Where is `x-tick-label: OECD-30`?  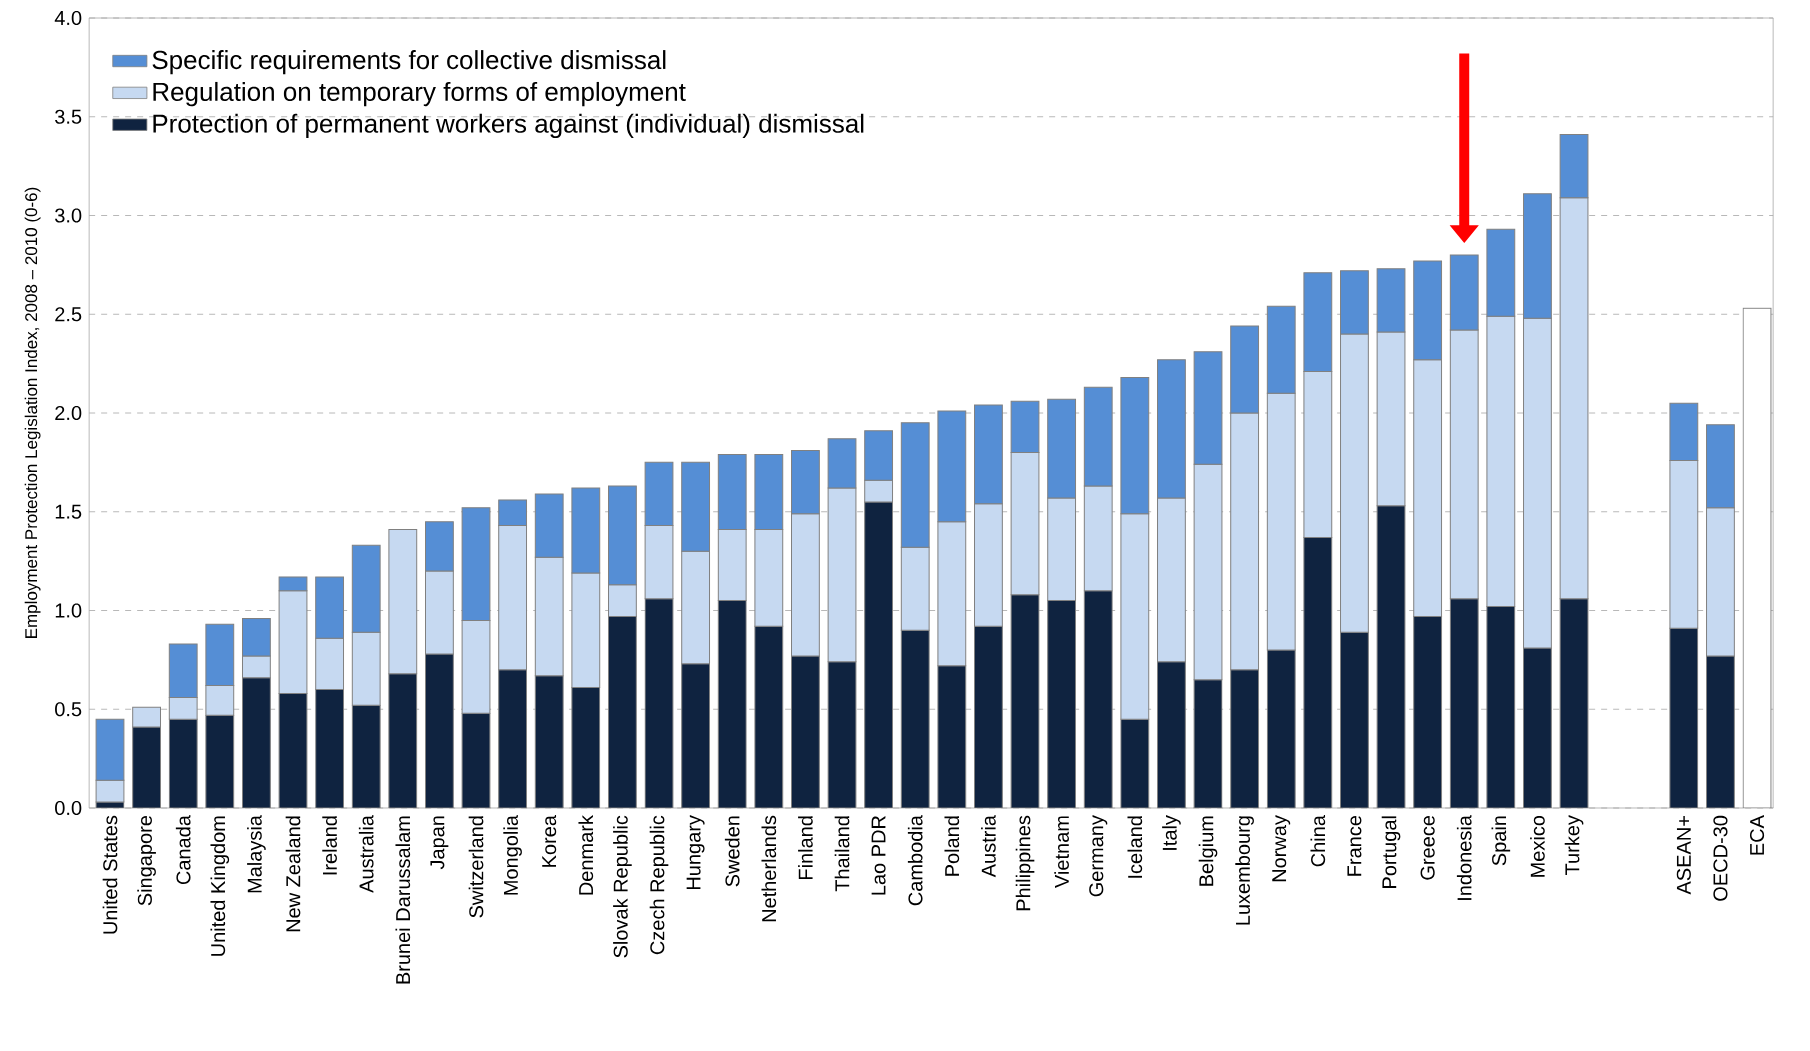 x-tick-label: OECD-30 is located at coordinates (1720, 858).